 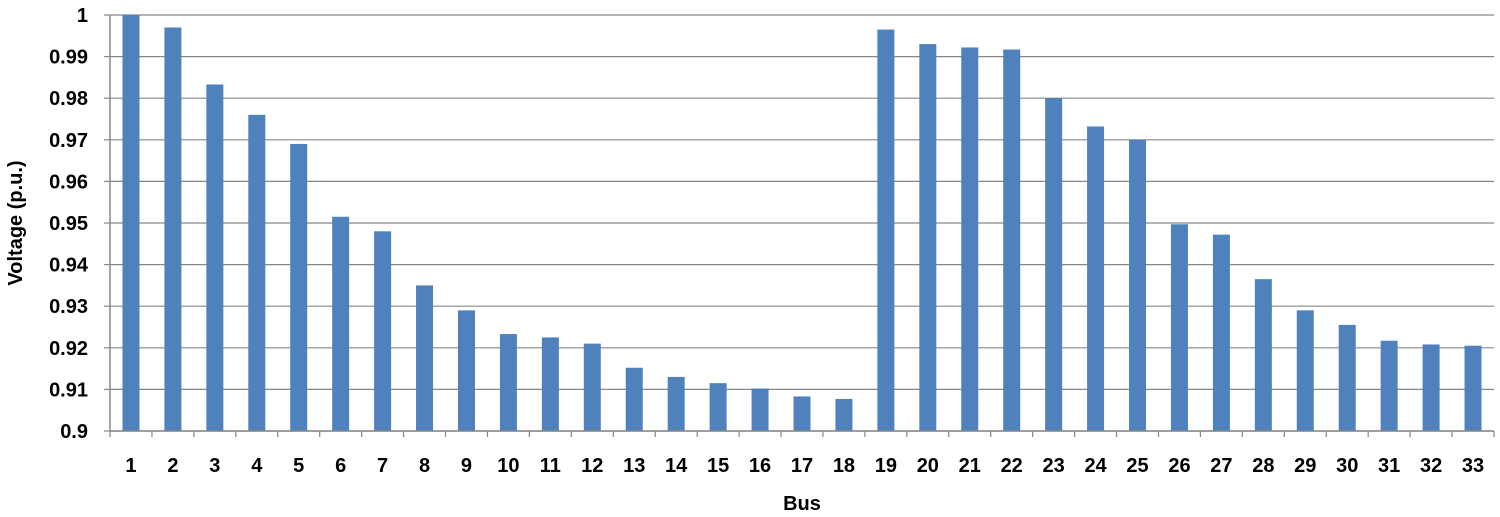 I want to click on x-tick-label: 28, so click(x=1263, y=466).